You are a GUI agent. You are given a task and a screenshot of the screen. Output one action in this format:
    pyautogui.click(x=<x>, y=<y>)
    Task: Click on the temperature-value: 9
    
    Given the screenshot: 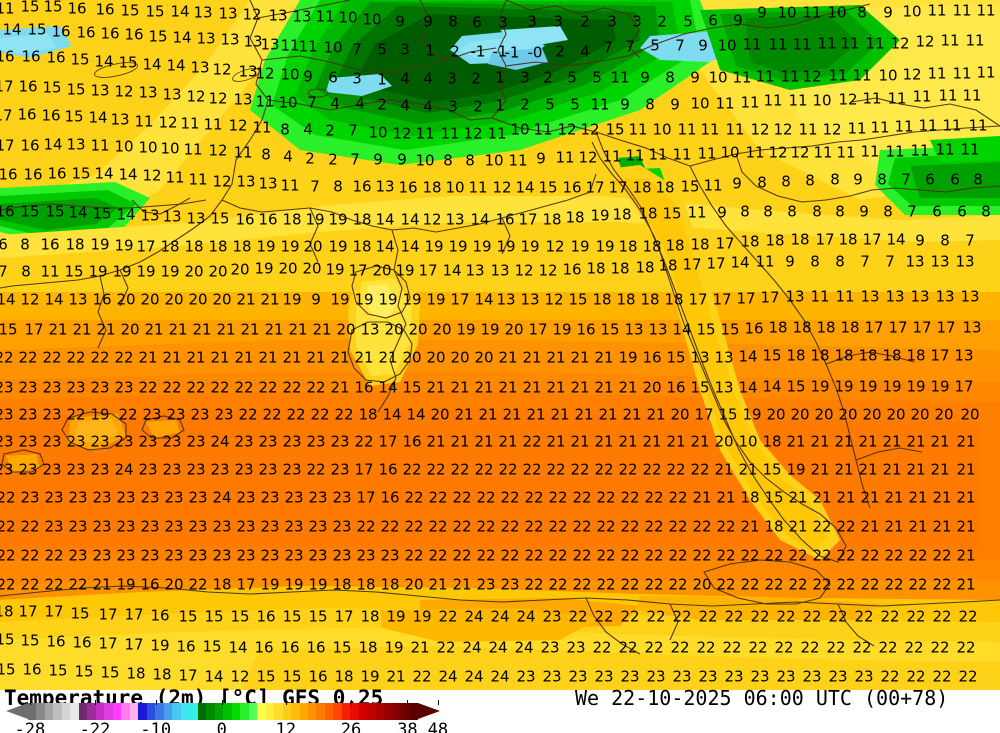 What is the action you would take?
    pyautogui.click(x=541, y=158)
    